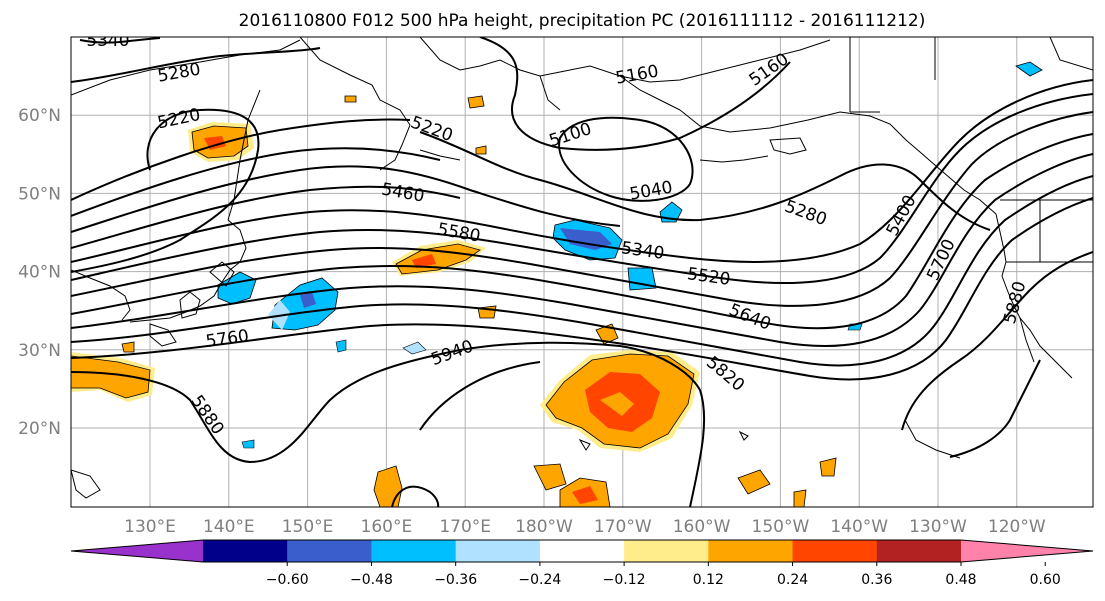  Describe the element at coordinates (876, 580) in the screenshot. I see `colorbar-tick-label: 0.36` at that location.